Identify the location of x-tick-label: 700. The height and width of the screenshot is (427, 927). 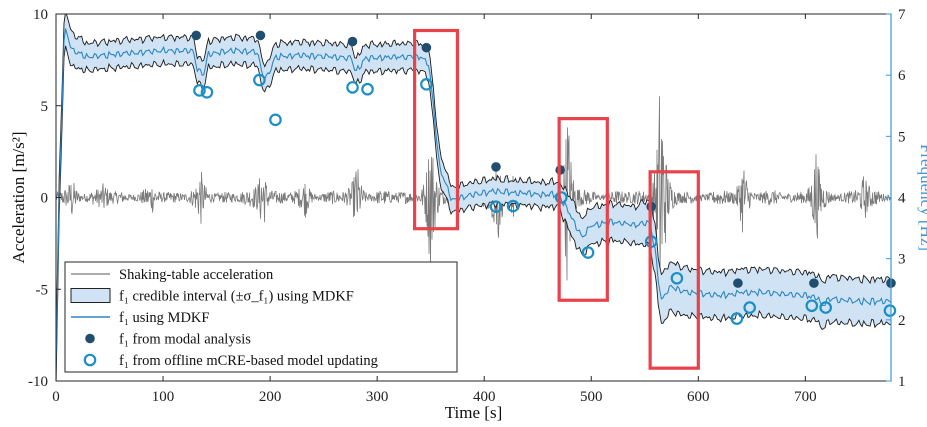
(805, 397).